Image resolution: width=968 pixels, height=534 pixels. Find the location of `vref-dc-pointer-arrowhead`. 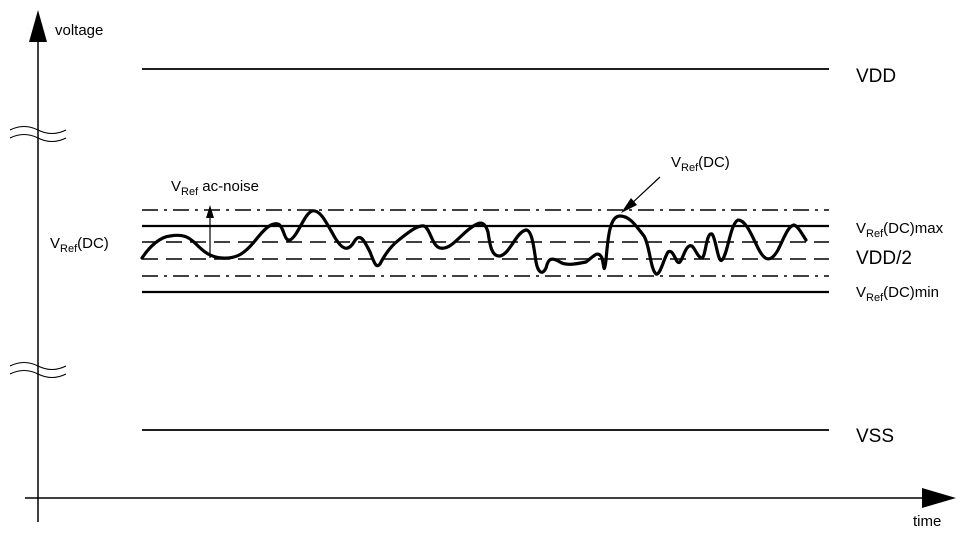

vref-dc-pointer-arrowhead is located at coordinates (629, 205).